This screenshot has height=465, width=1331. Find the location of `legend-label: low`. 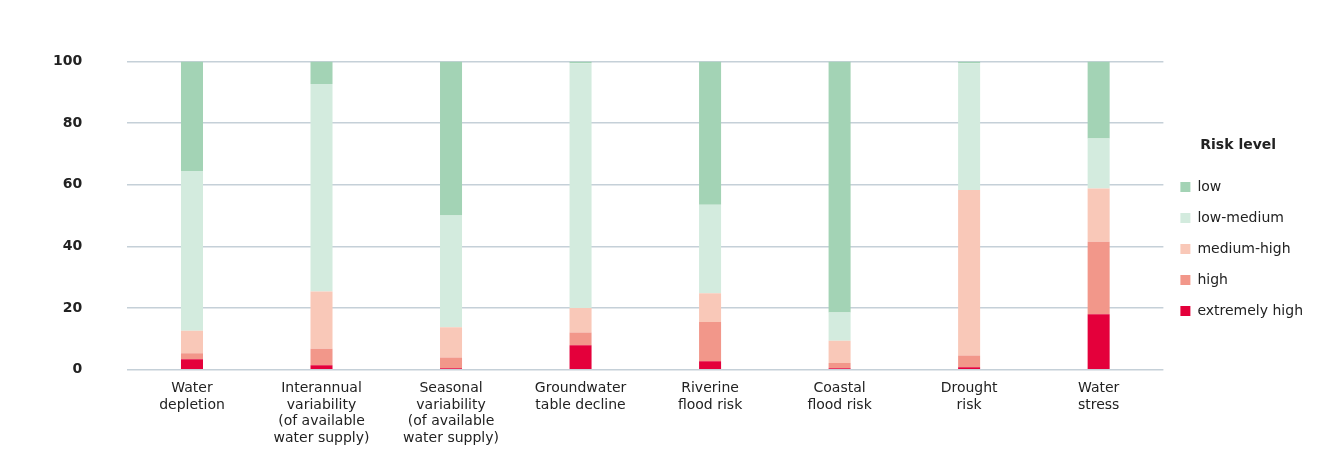

legend-label: low is located at coordinates (1209, 185).